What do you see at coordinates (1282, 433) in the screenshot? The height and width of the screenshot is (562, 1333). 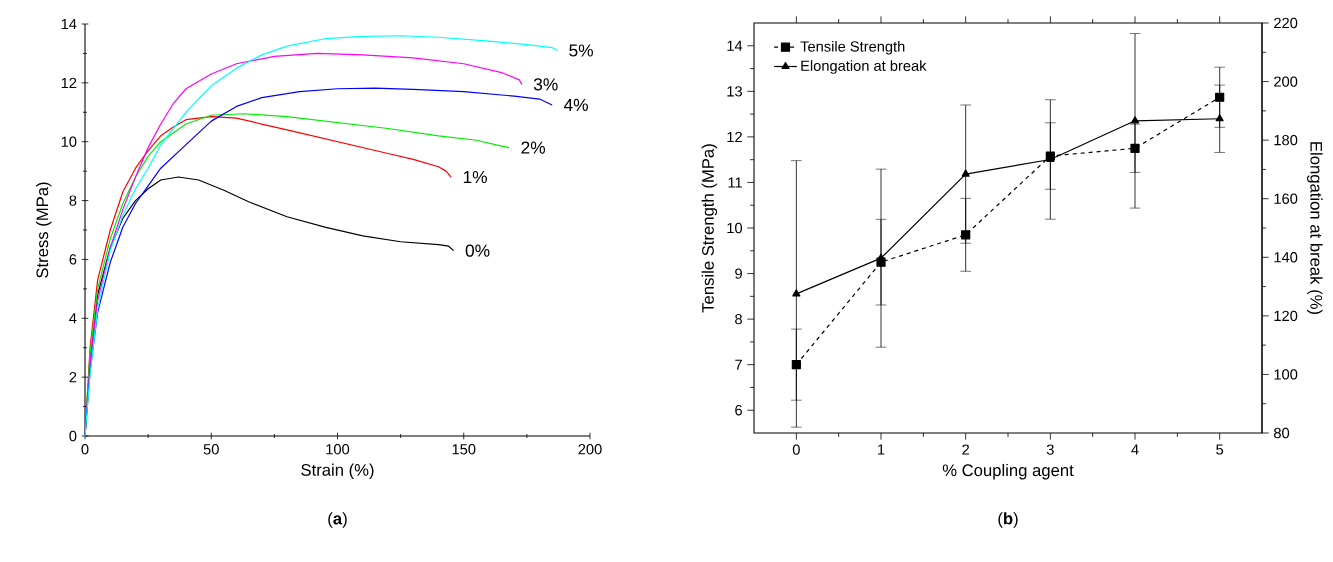 I see `y2-tick-label: 80` at bounding box center [1282, 433].